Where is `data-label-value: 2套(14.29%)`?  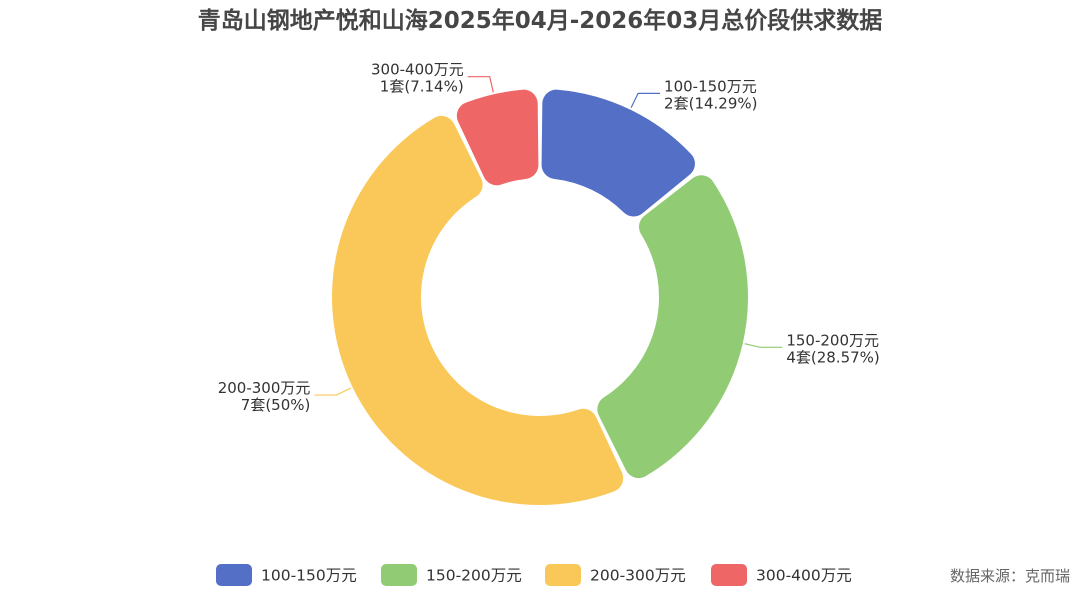
data-label-value: 2套(14.29%) is located at coordinates (710, 103).